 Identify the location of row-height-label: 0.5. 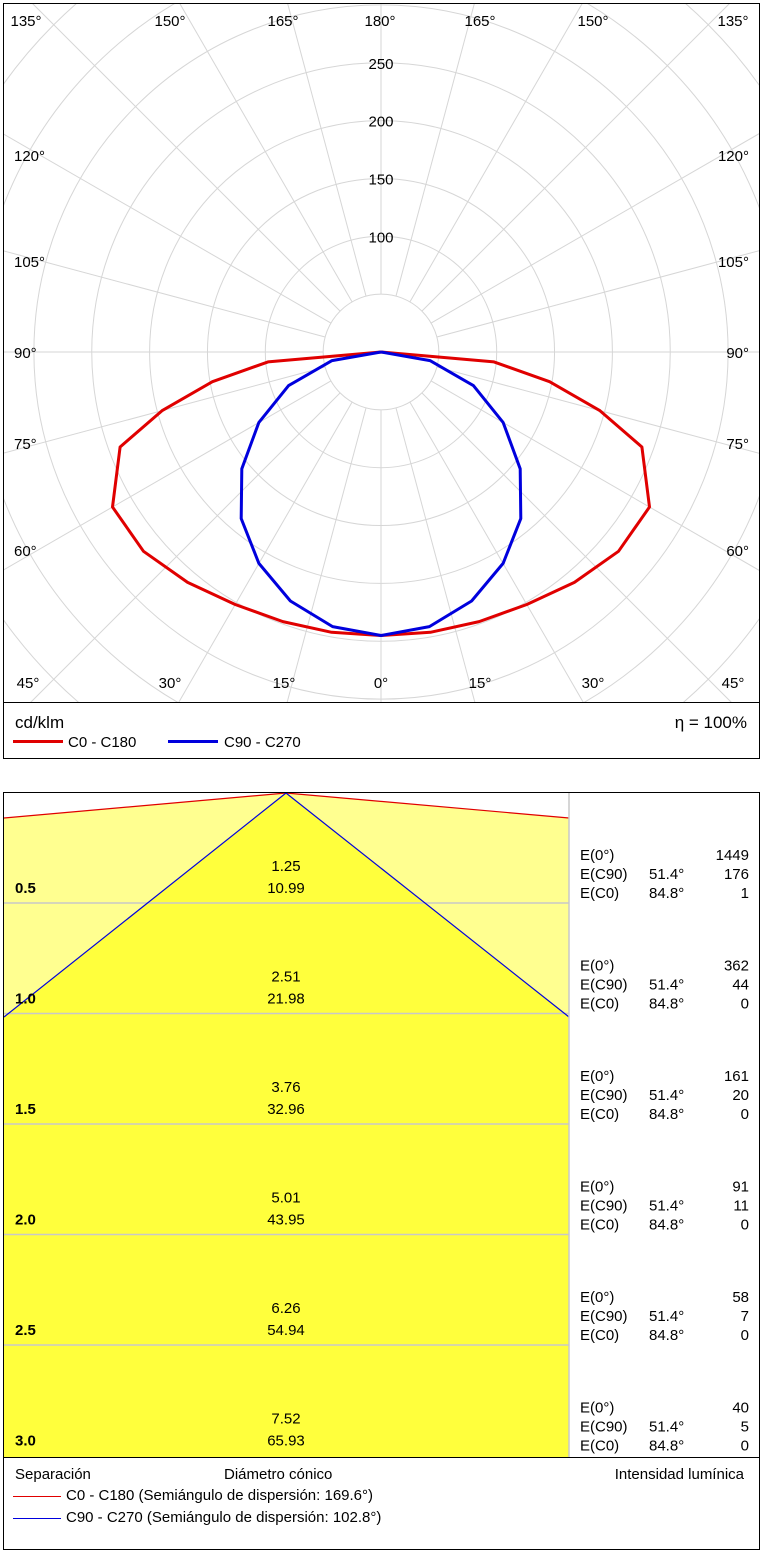
(25, 888).